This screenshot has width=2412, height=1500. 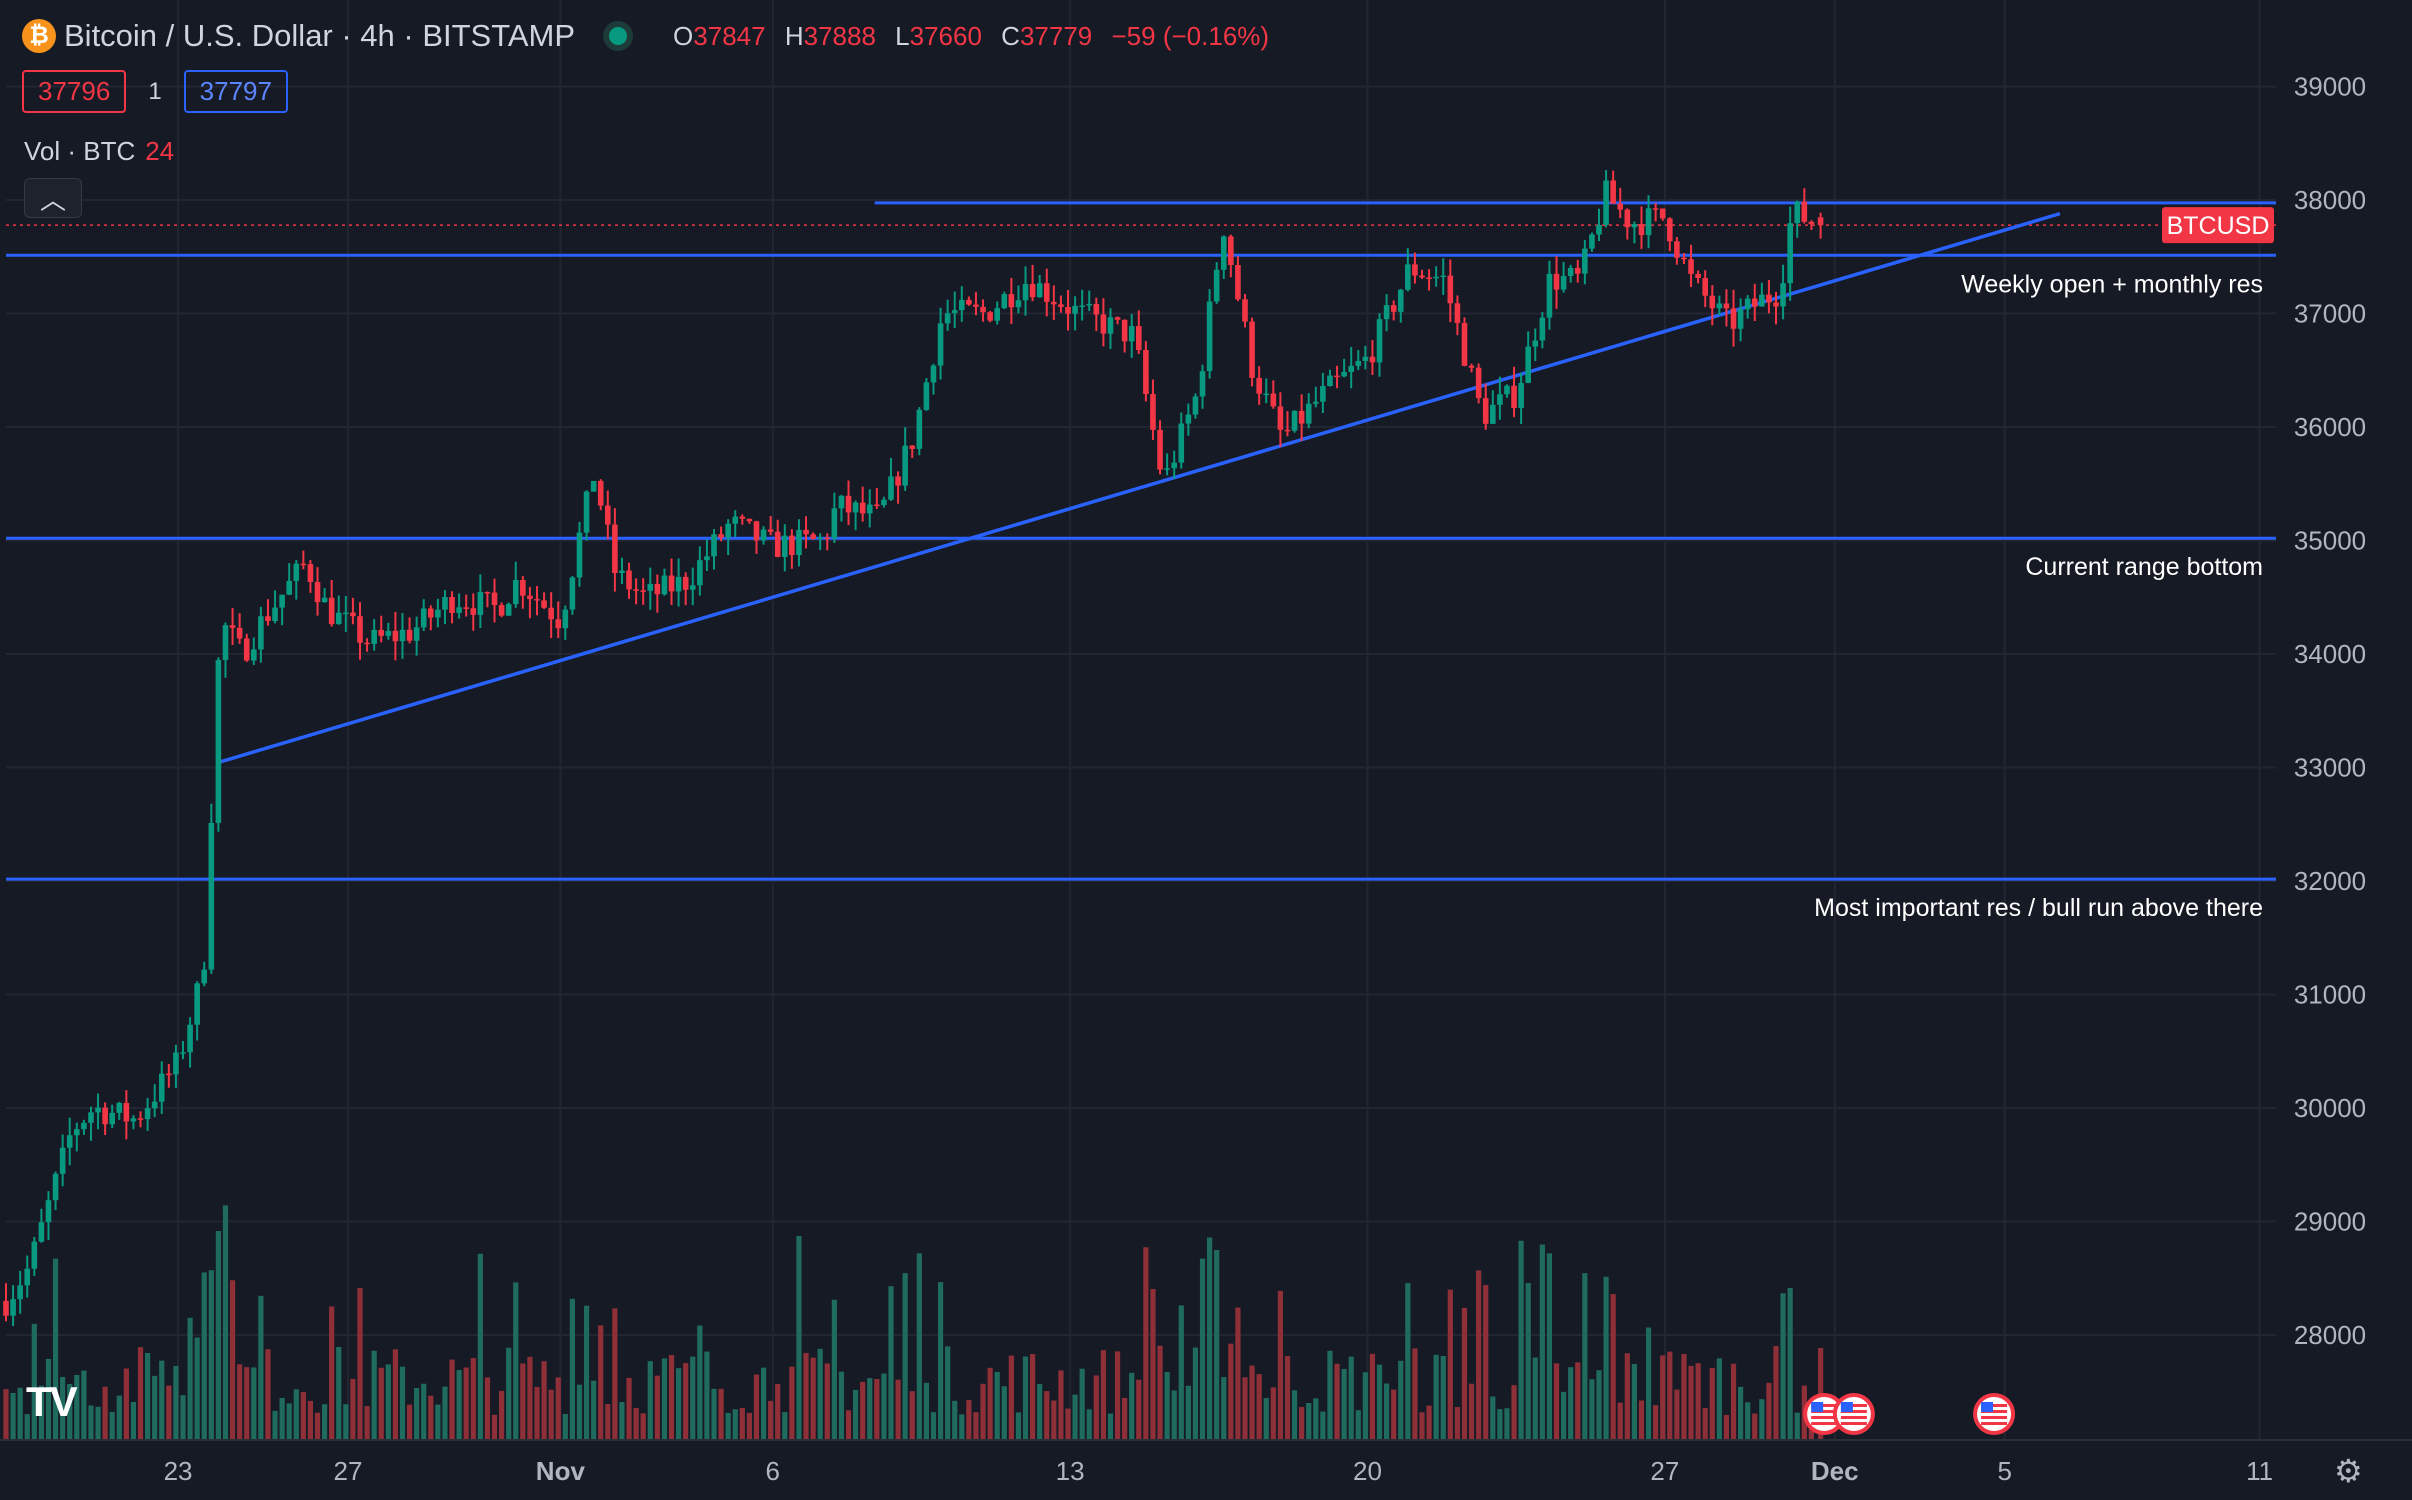 I want to click on tradingview-logo: TV, so click(x=52, y=1401).